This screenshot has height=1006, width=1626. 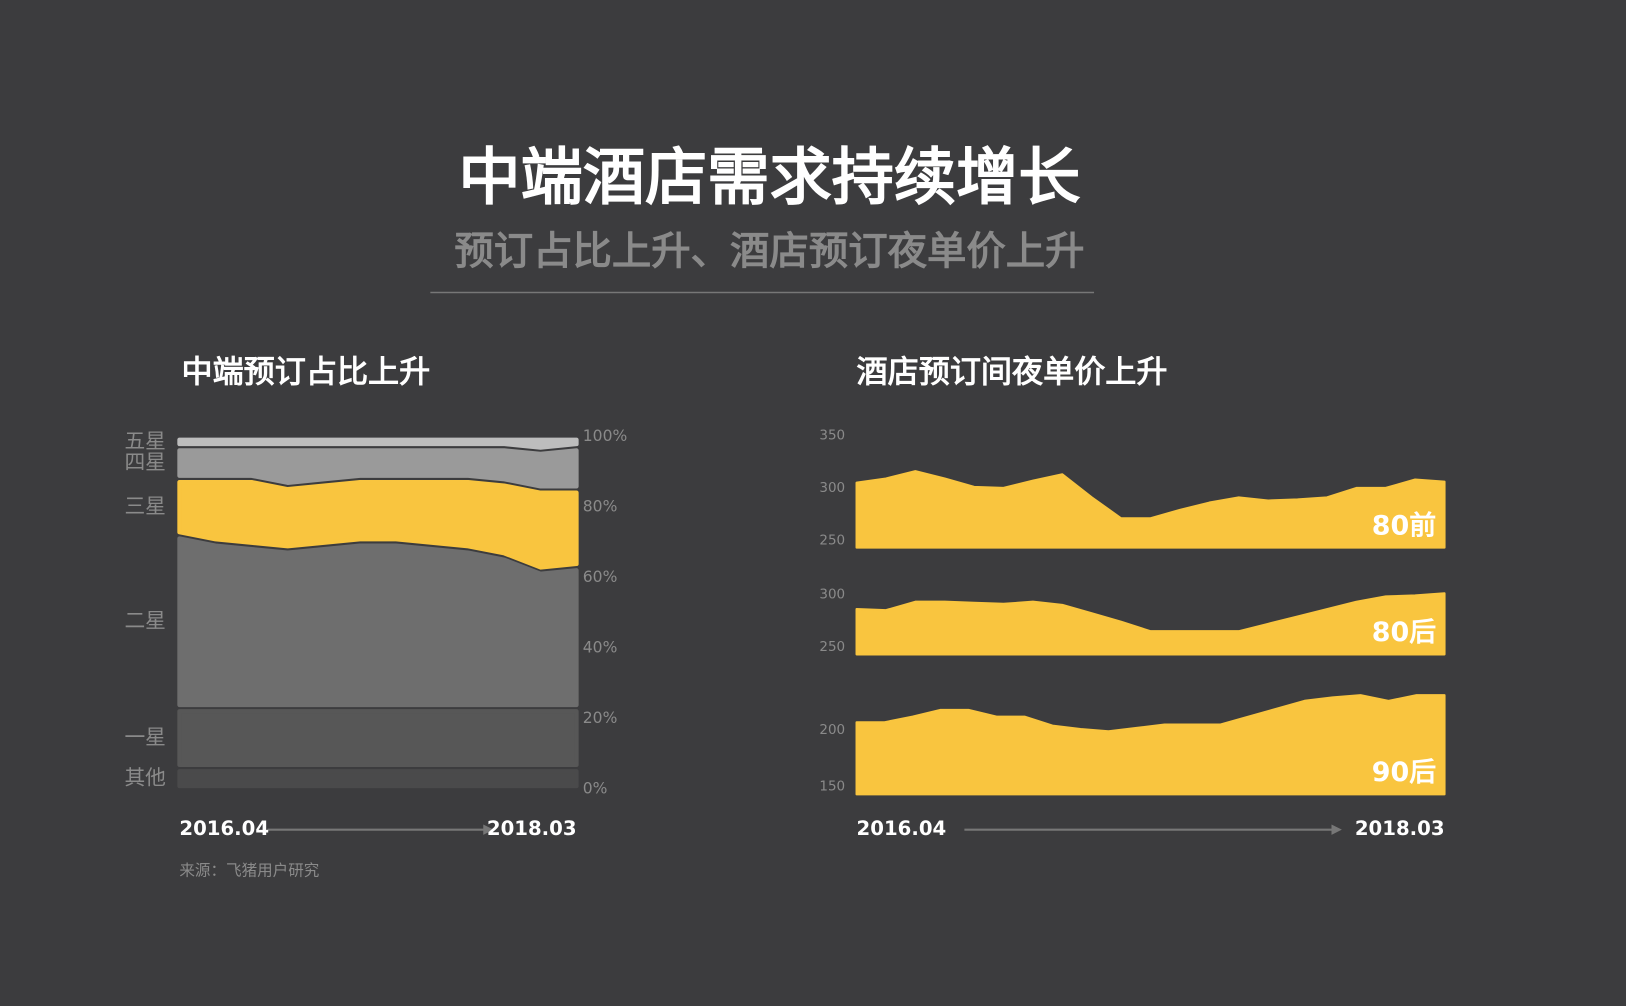 I want to click on series-label: 90后, so click(x=1404, y=772).